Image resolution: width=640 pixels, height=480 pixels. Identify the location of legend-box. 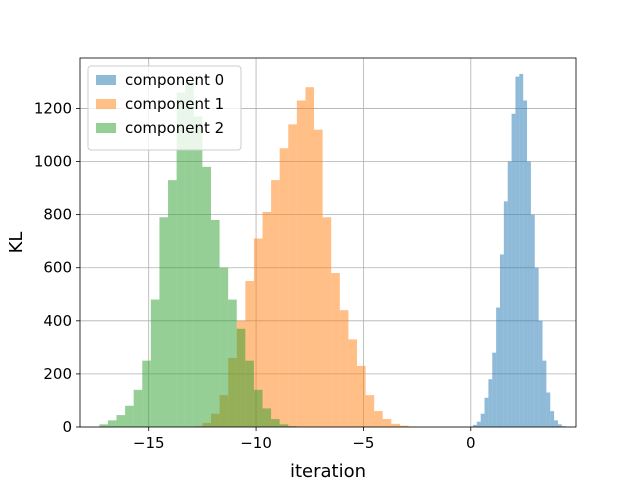
(164, 108).